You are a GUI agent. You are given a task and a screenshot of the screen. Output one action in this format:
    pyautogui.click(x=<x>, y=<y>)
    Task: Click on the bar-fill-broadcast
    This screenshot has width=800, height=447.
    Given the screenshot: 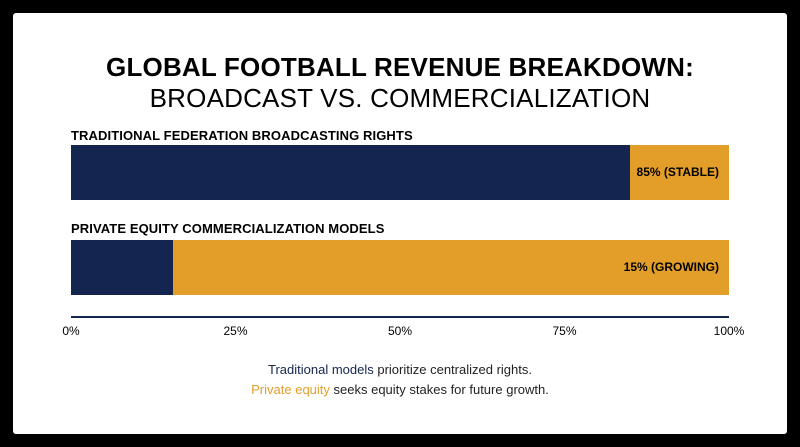 What is the action you would take?
    pyautogui.click(x=351, y=172)
    